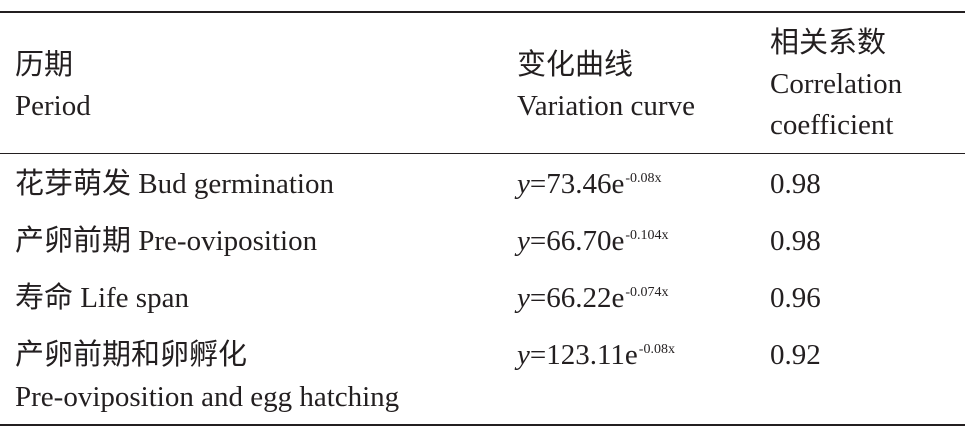  Describe the element at coordinates (523, 184) in the screenshot. I see `row-1-y: y` at that location.